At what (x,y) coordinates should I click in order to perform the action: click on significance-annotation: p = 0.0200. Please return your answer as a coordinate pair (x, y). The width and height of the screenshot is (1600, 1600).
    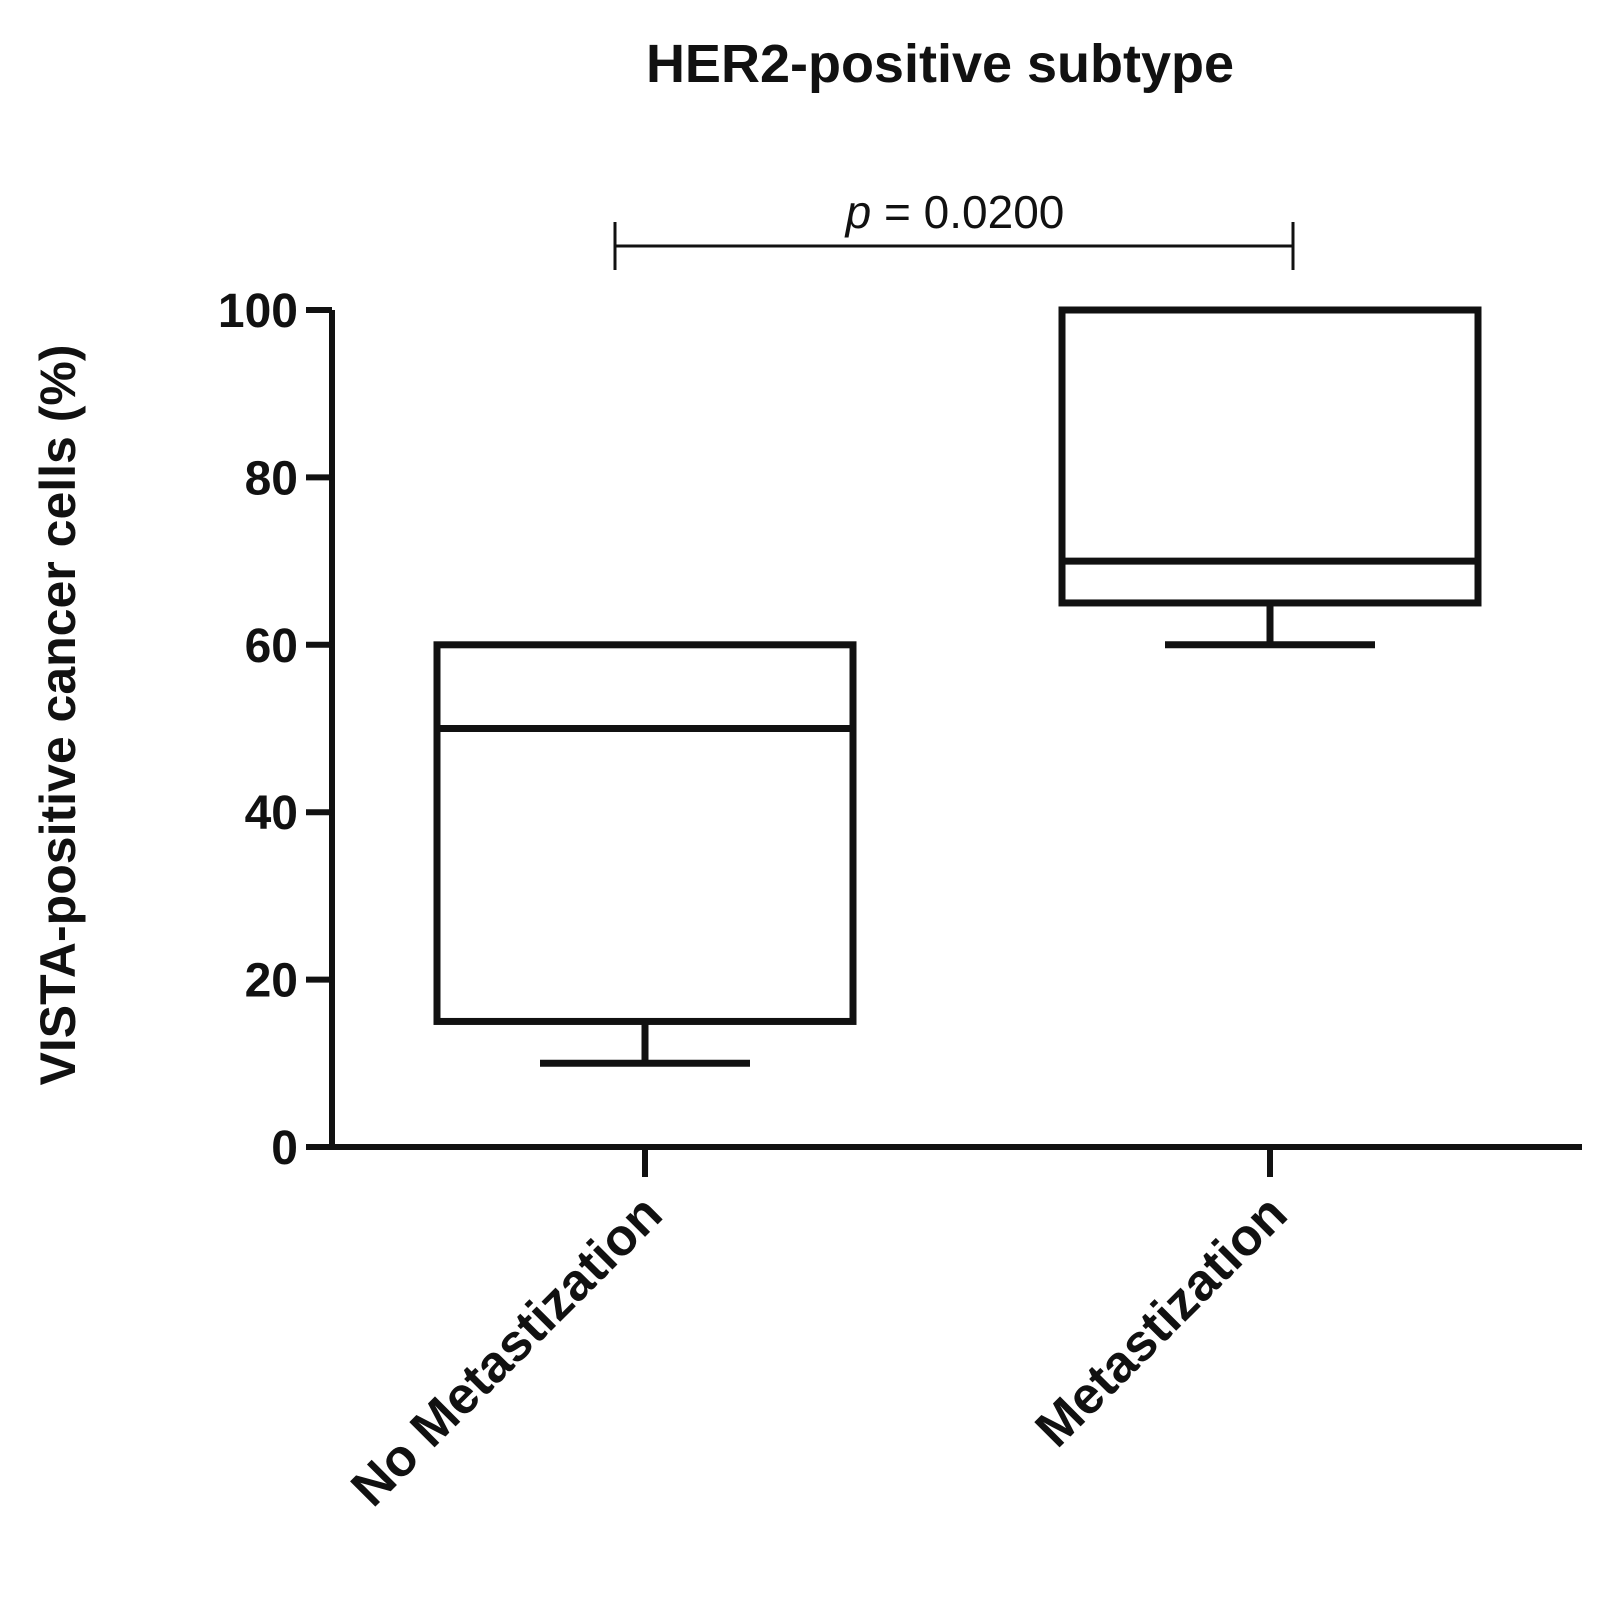
    Looking at the image, I should click on (954, 228).